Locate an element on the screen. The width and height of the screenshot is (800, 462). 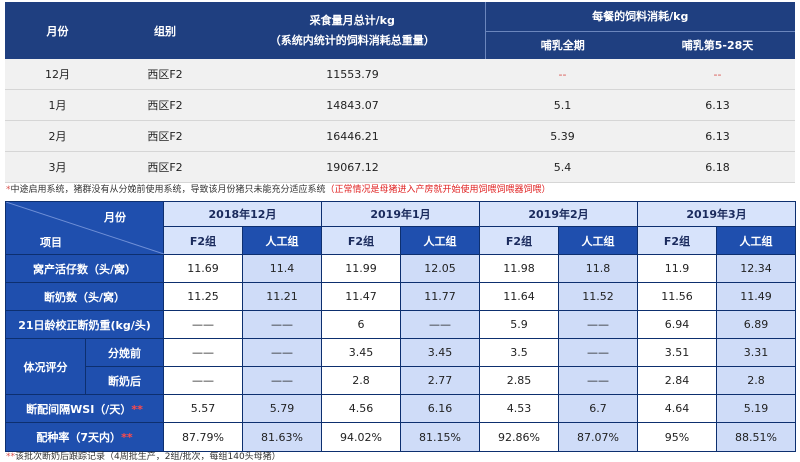
cell-month: 12月 is located at coordinates (57, 74).